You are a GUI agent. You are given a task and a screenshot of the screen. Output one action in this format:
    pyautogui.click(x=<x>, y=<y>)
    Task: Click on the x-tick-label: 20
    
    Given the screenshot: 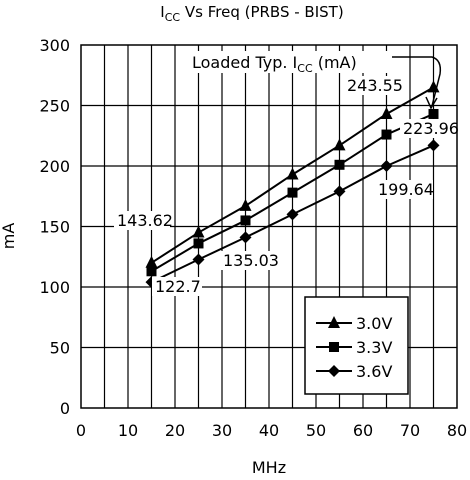 What is the action you would take?
    pyautogui.click(x=175, y=430)
    